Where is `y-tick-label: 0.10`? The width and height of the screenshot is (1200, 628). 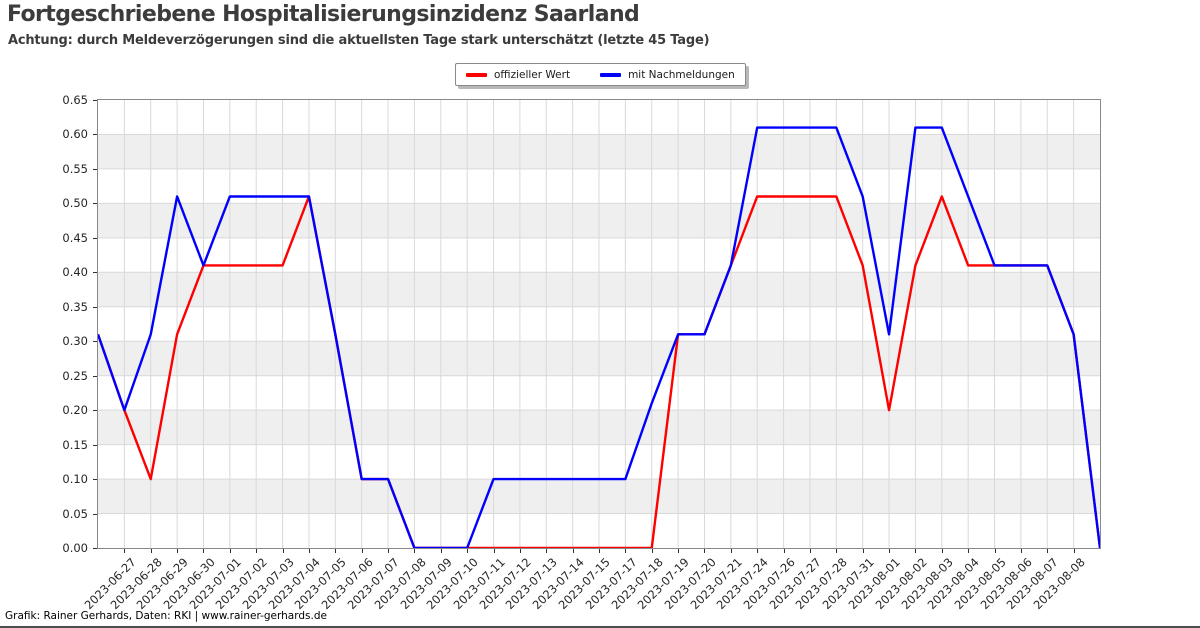
y-tick-label: 0.10 is located at coordinates (75, 479).